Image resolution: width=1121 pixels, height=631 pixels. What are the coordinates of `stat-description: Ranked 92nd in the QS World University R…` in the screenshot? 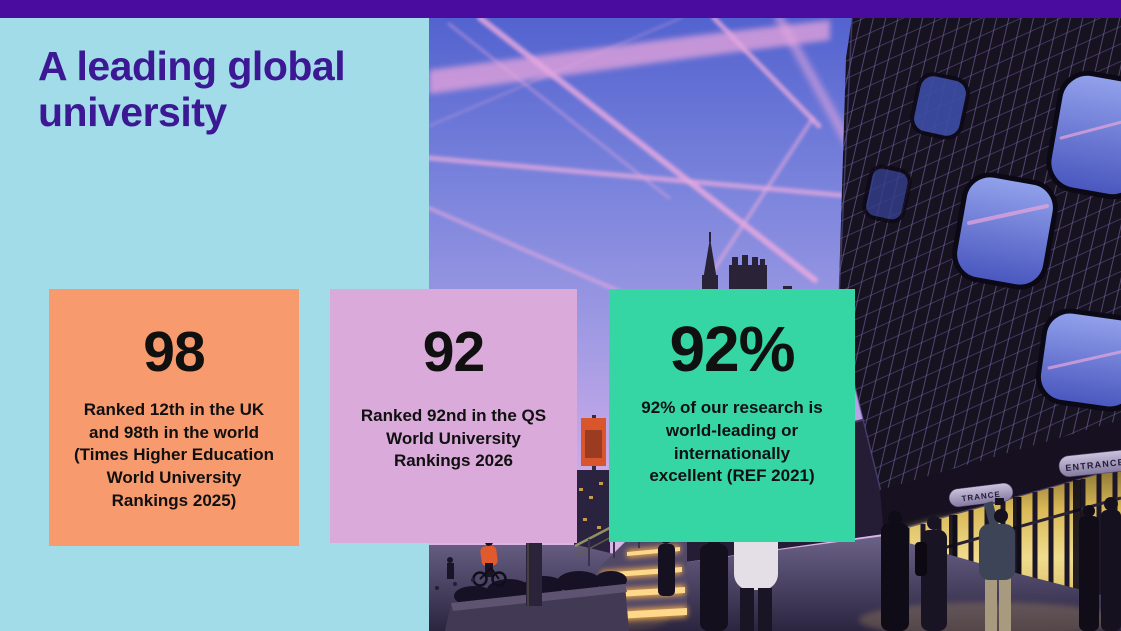 It's located at (453, 438).